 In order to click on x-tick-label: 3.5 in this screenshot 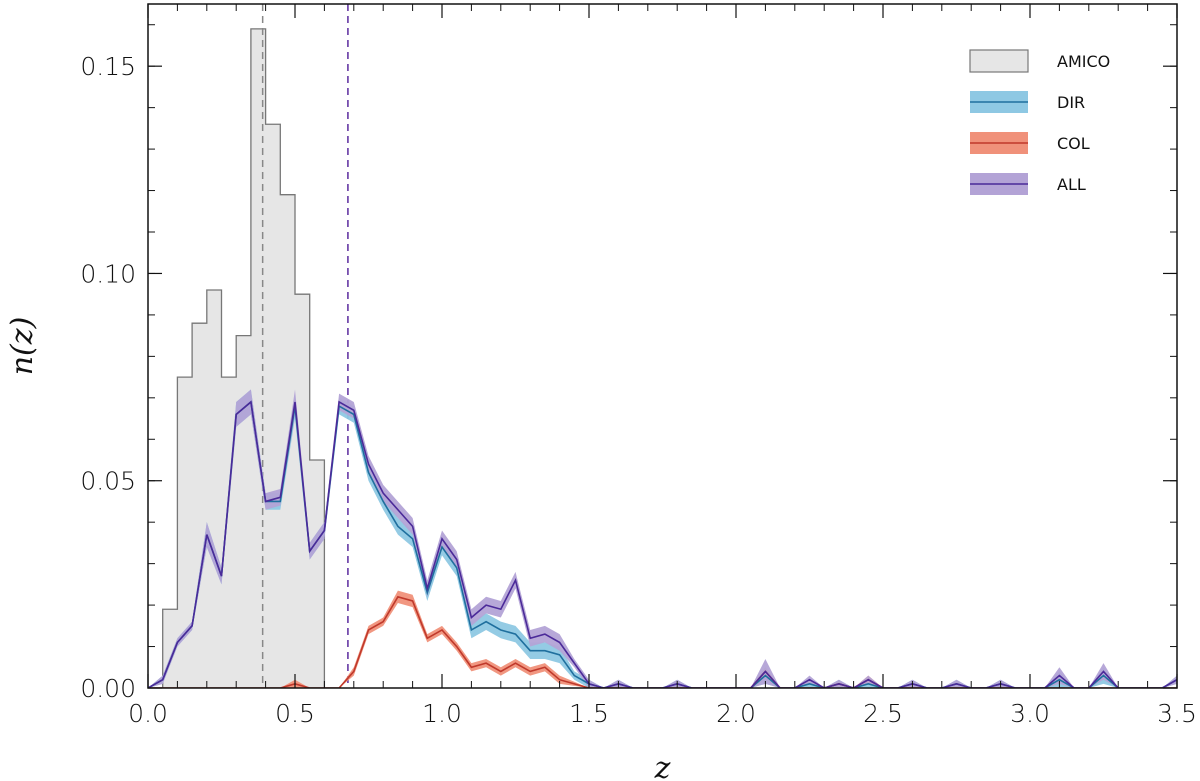, I will do `click(1177, 713)`.